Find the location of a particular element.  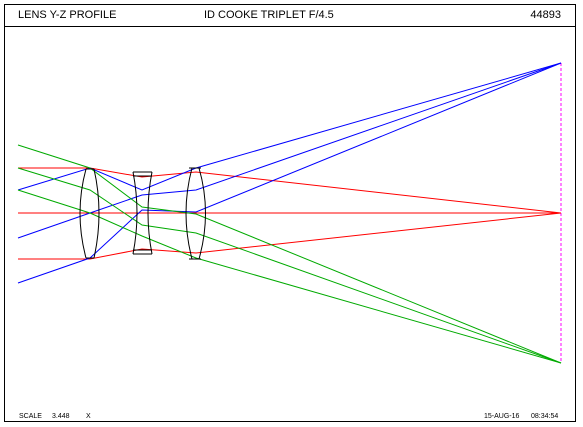

plot-date: 15-AUG-16 is located at coordinates (502, 416).